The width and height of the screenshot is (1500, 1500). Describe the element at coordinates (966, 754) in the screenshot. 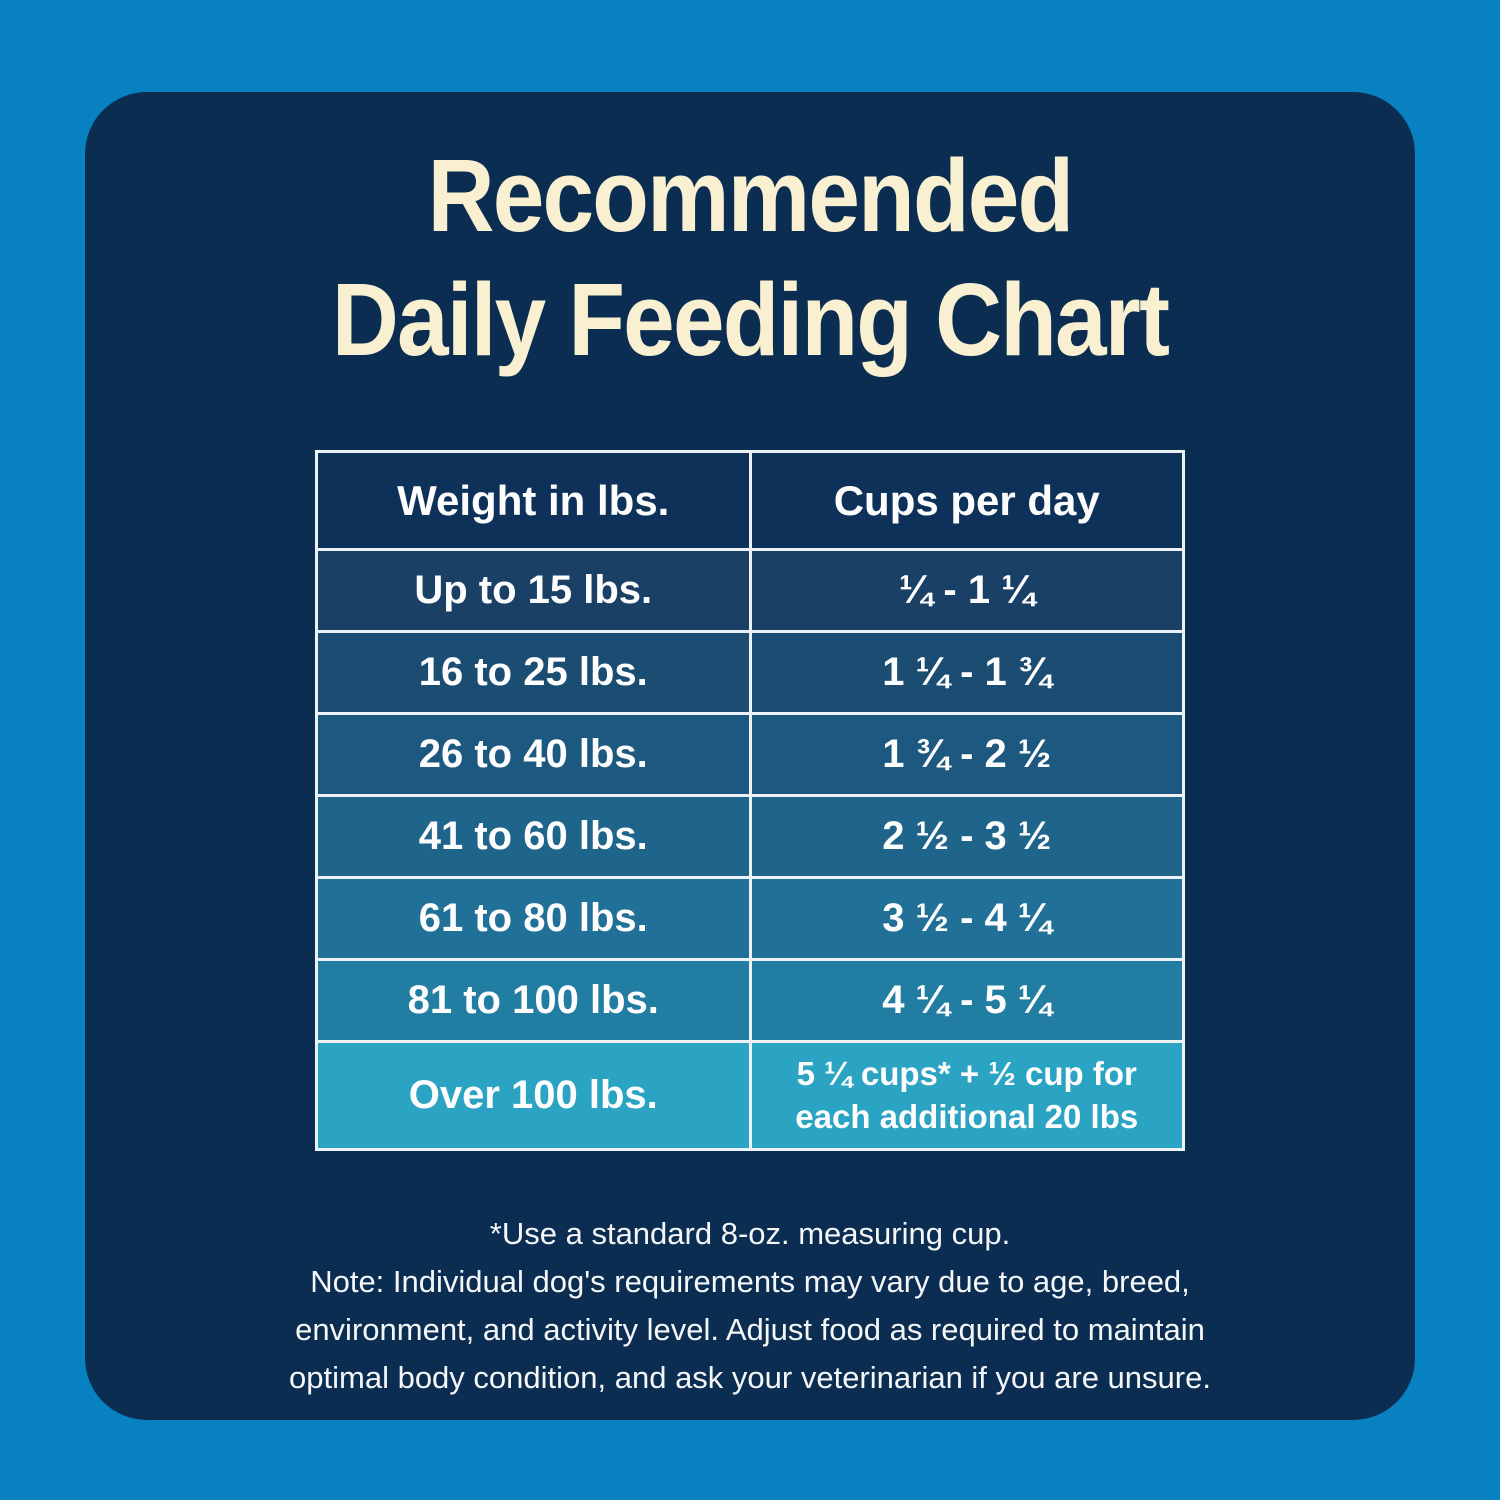

I see `row-3-cups: 1 ¾ - 2 ½` at that location.